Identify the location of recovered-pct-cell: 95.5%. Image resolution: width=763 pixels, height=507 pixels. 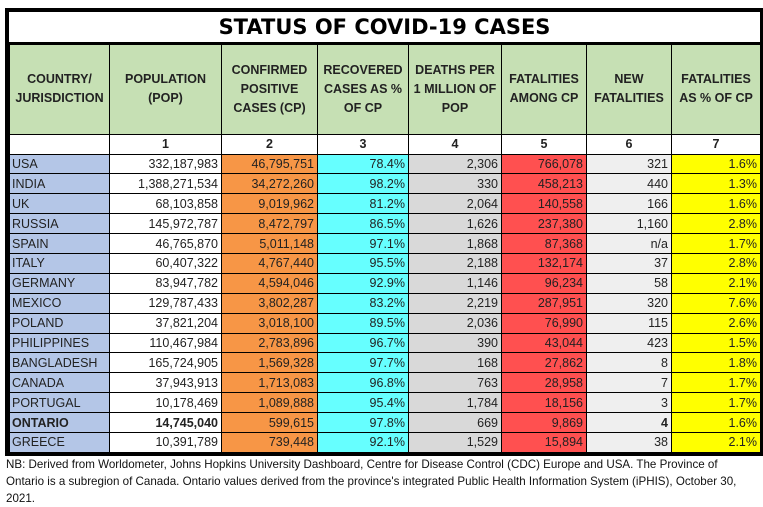
(363, 263).